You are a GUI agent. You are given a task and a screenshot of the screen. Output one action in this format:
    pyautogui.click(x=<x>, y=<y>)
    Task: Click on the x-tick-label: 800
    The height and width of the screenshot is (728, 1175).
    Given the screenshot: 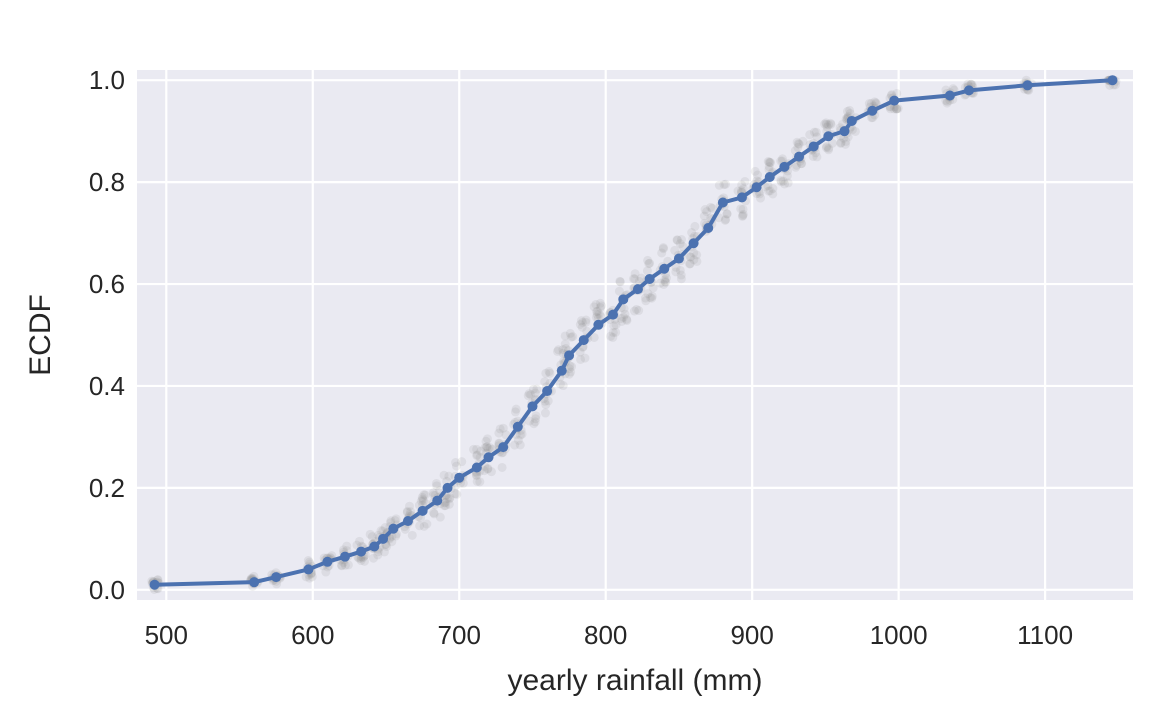 What is the action you would take?
    pyautogui.click(x=605, y=635)
    